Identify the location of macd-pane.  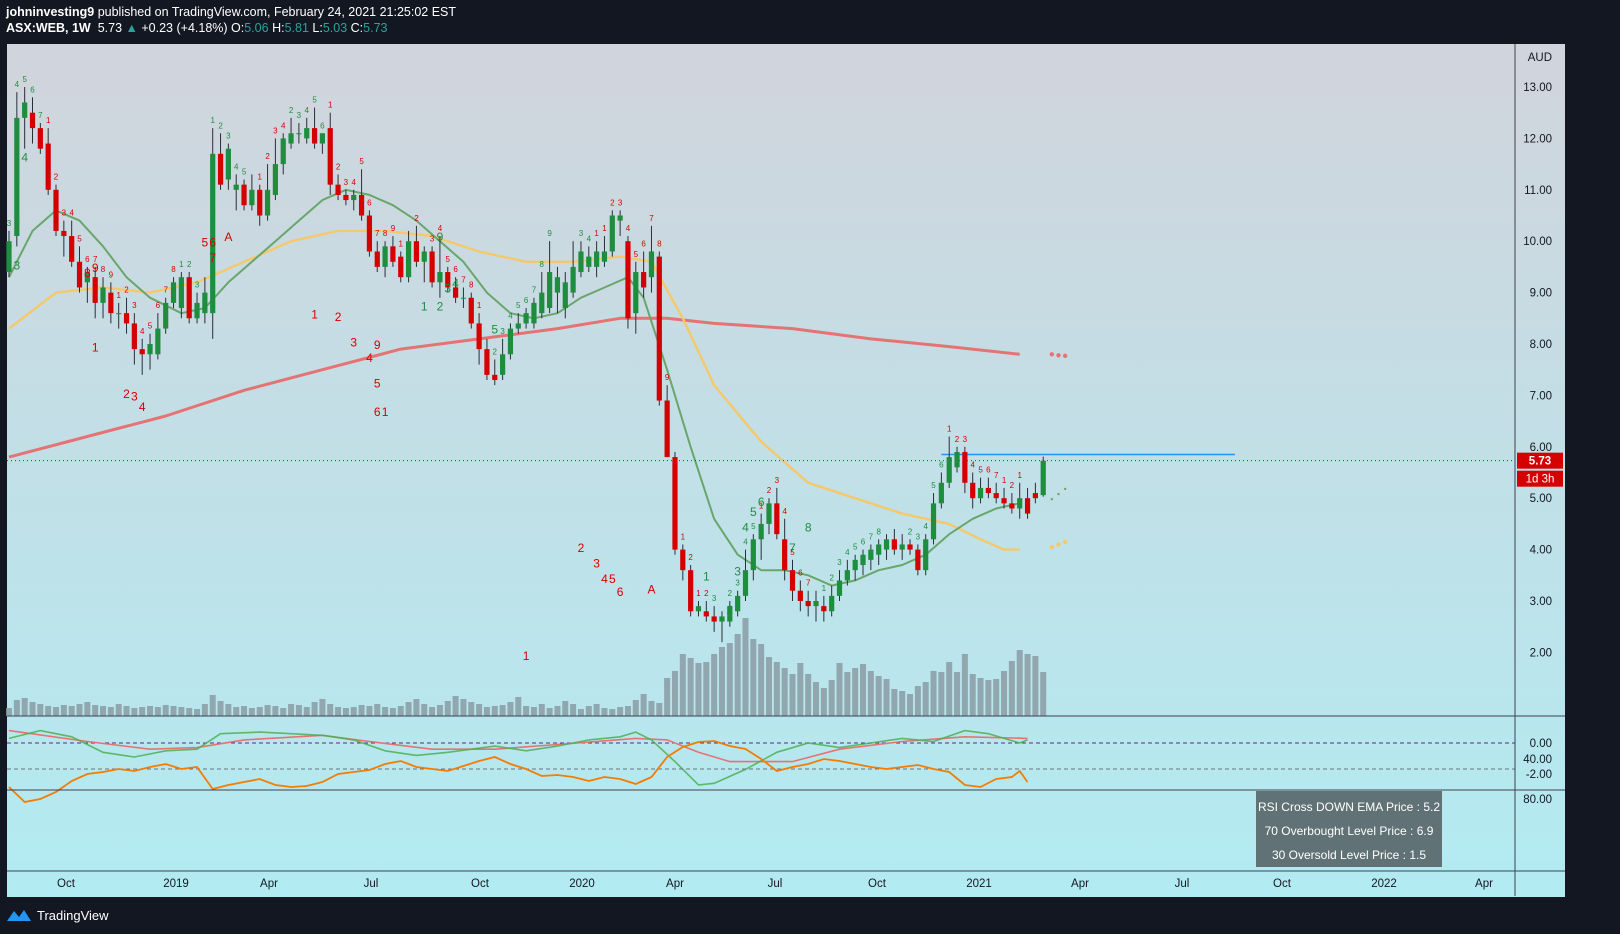
(761, 757).